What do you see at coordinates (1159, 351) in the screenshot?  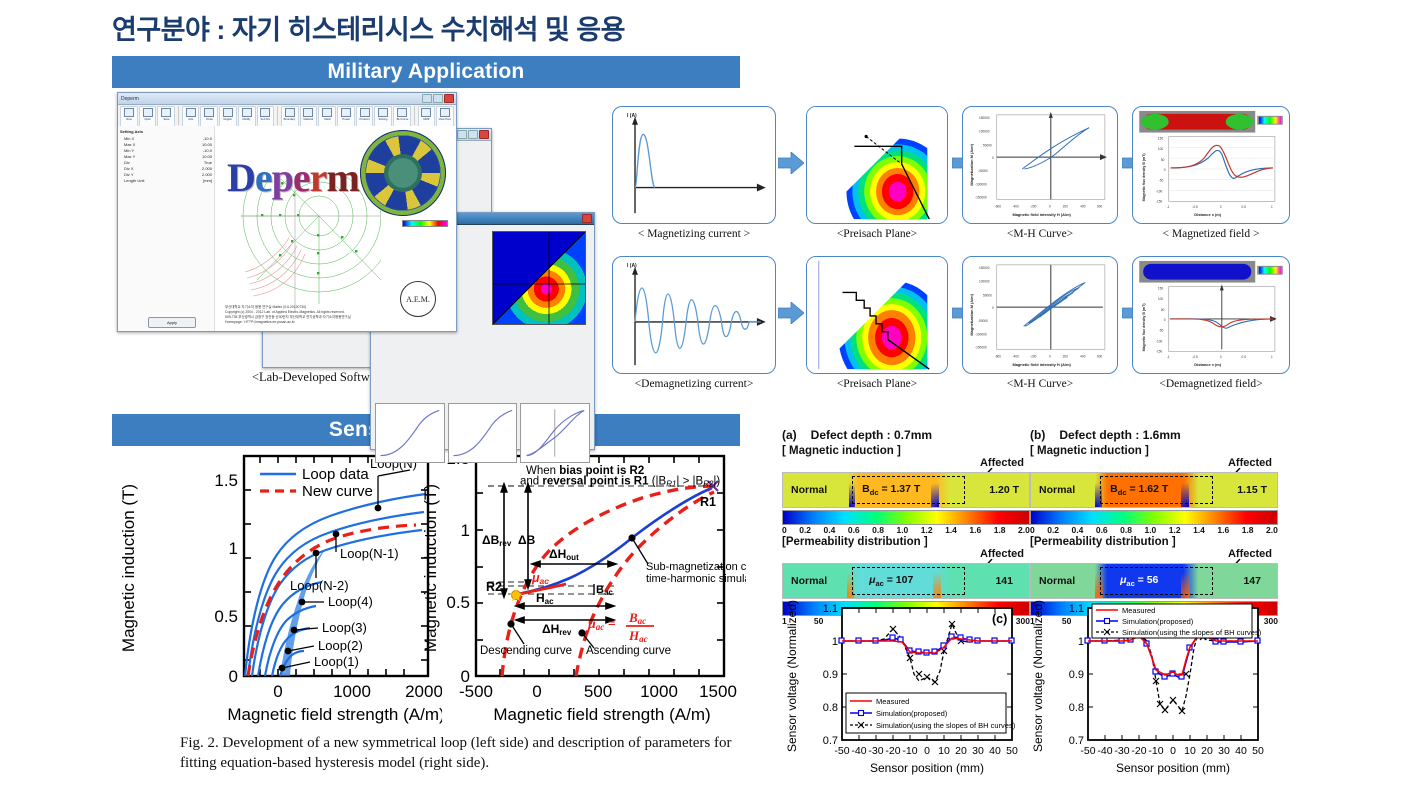 I see `svg-text: -150` at bounding box center [1159, 351].